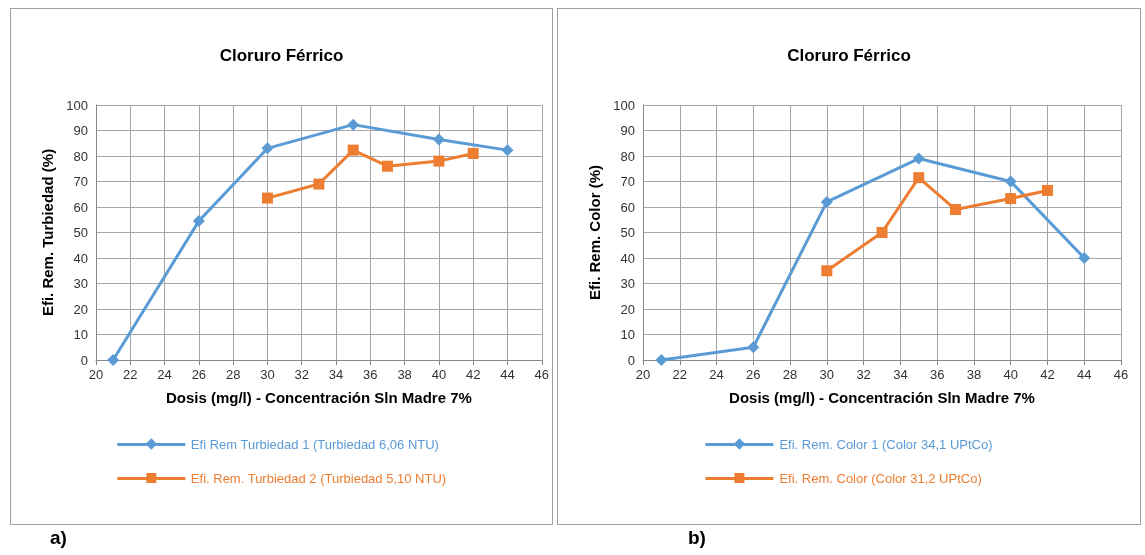 This screenshot has width=1145, height=555. Describe the element at coordinates (314, 444) in the screenshot. I see `text: Efi Rem Turbiedad 1 (Turbiedad 6,06 NTU)` at that location.